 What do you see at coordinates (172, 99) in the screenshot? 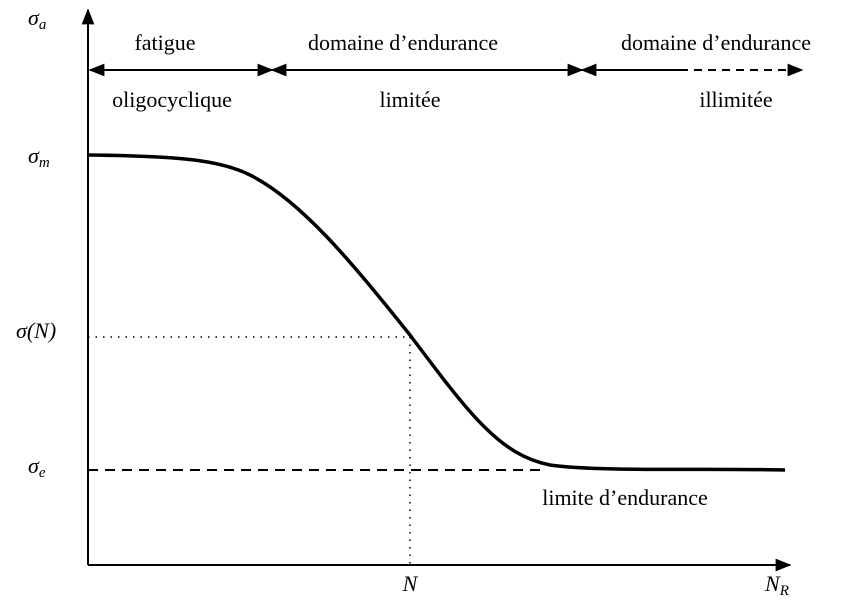
I see `region-subtitle: oligocyclique` at bounding box center [172, 99].